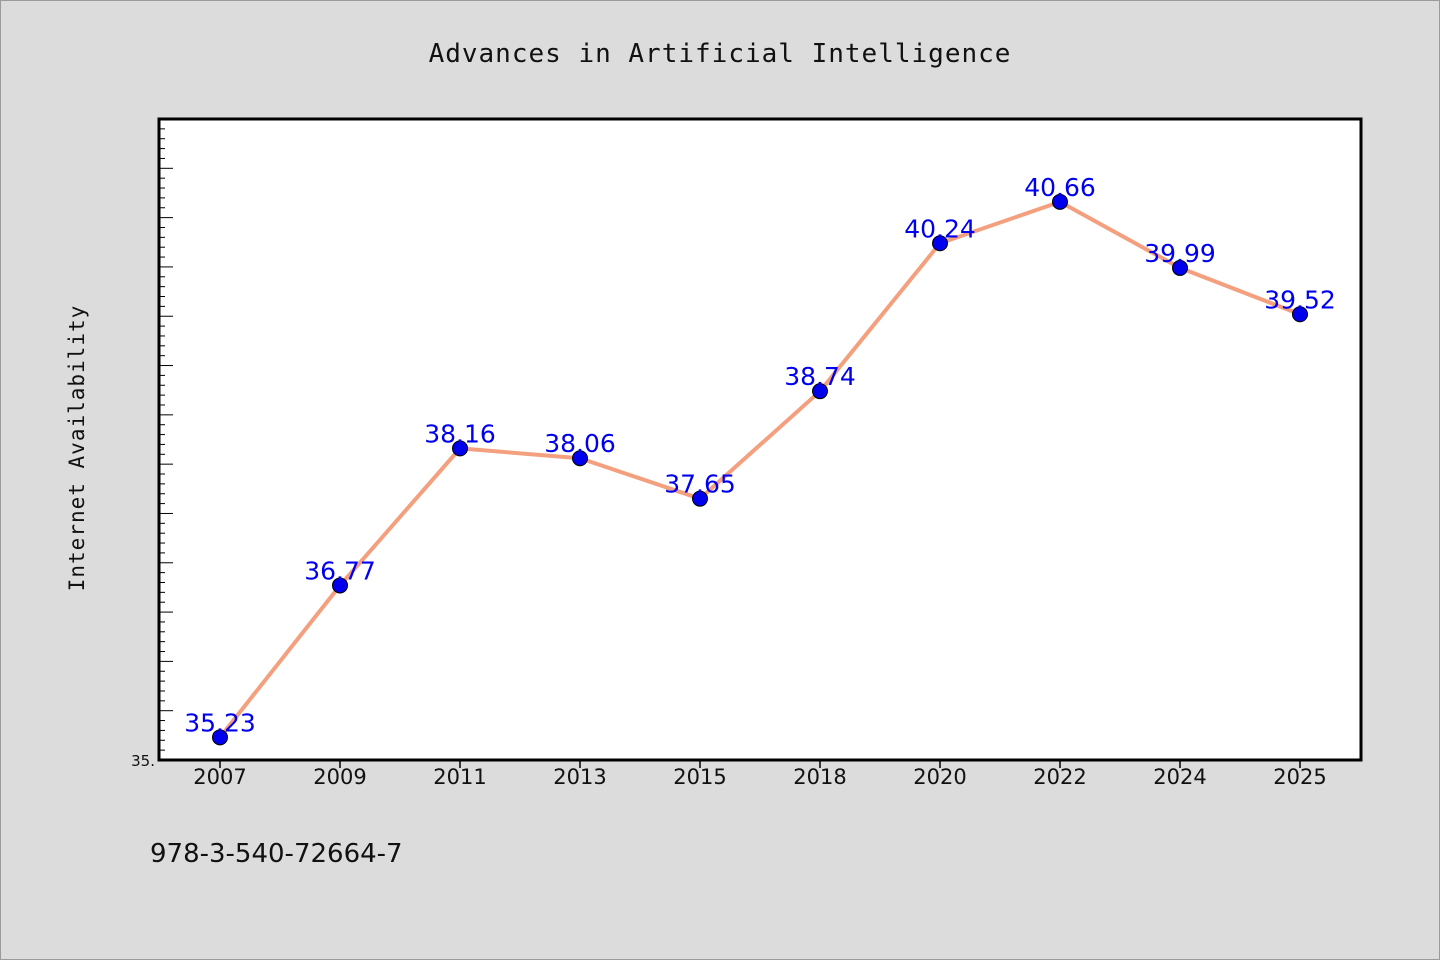 This screenshot has width=1440, height=960. What do you see at coordinates (940, 228) in the screenshot?
I see `data-label: 40.24` at bounding box center [940, 228].